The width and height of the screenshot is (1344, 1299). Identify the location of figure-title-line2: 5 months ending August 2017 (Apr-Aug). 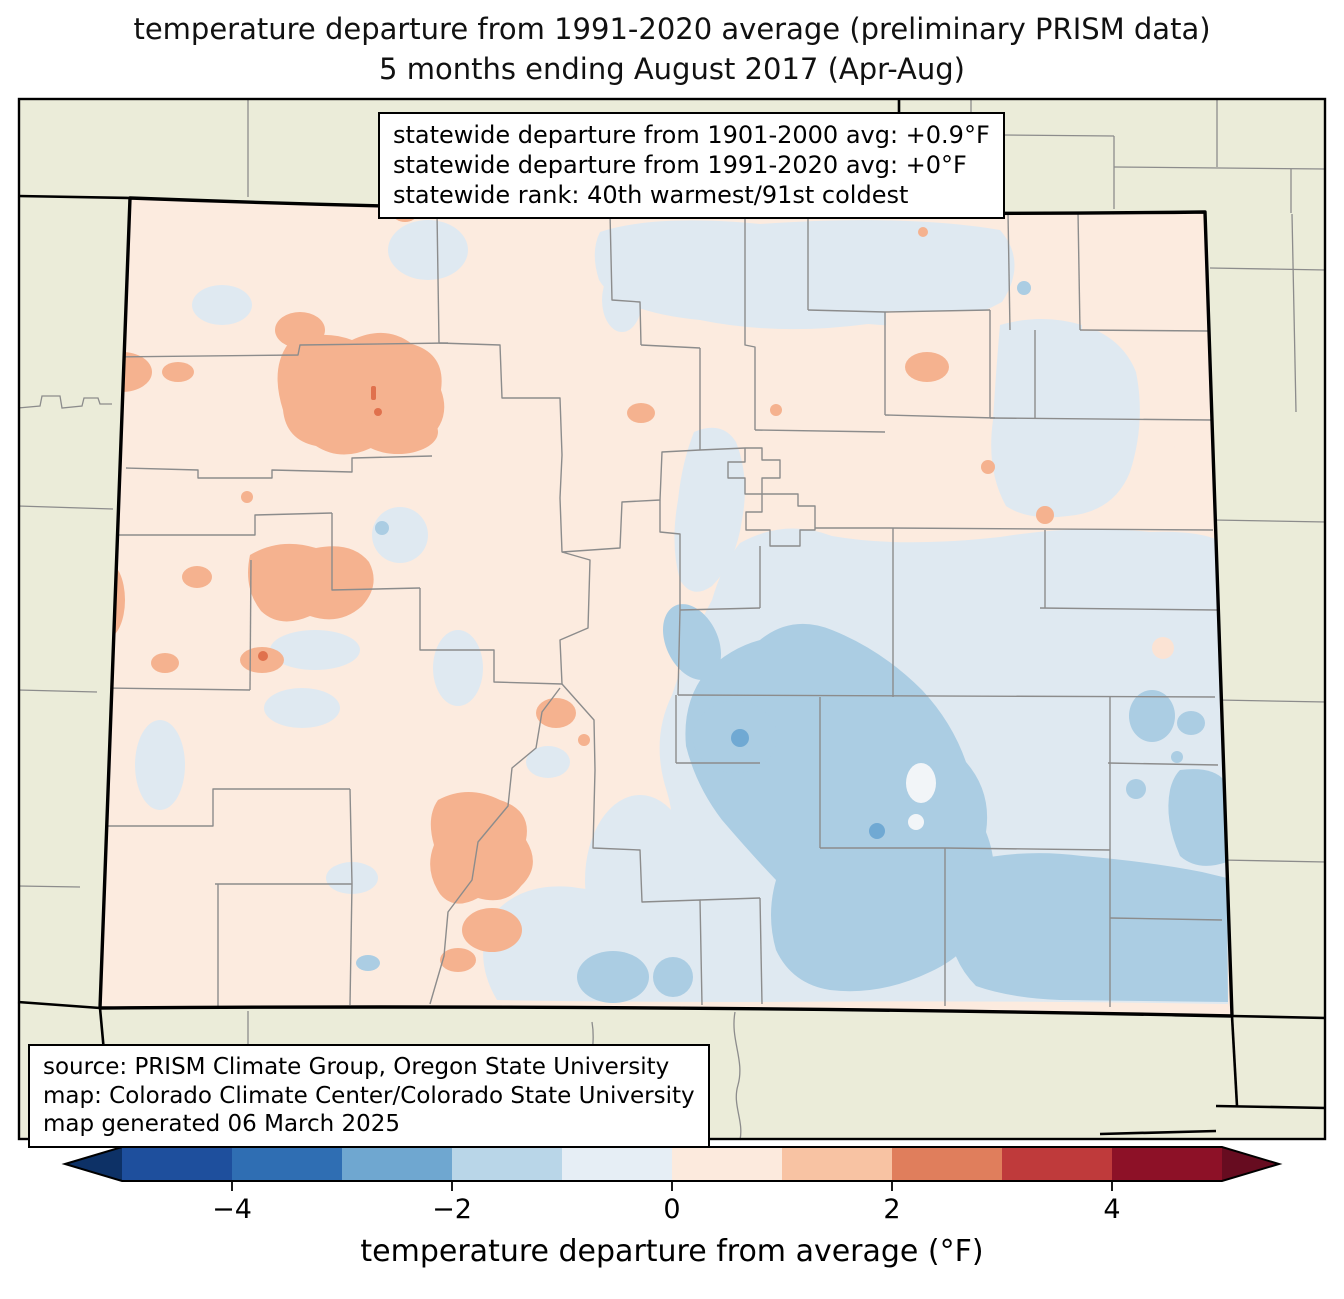
(672, 69).